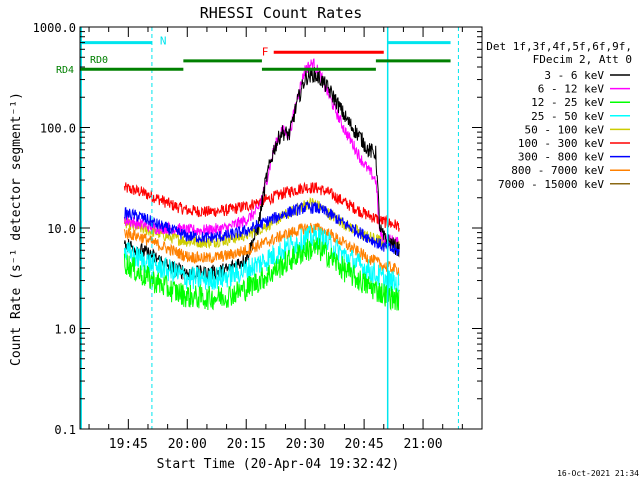 Image resolution: width=640 pixels, height=484 pixels. Describe the element at coordinates (65, 430) in the screenshot. I see `y-tick-label: 0.1` at that location.